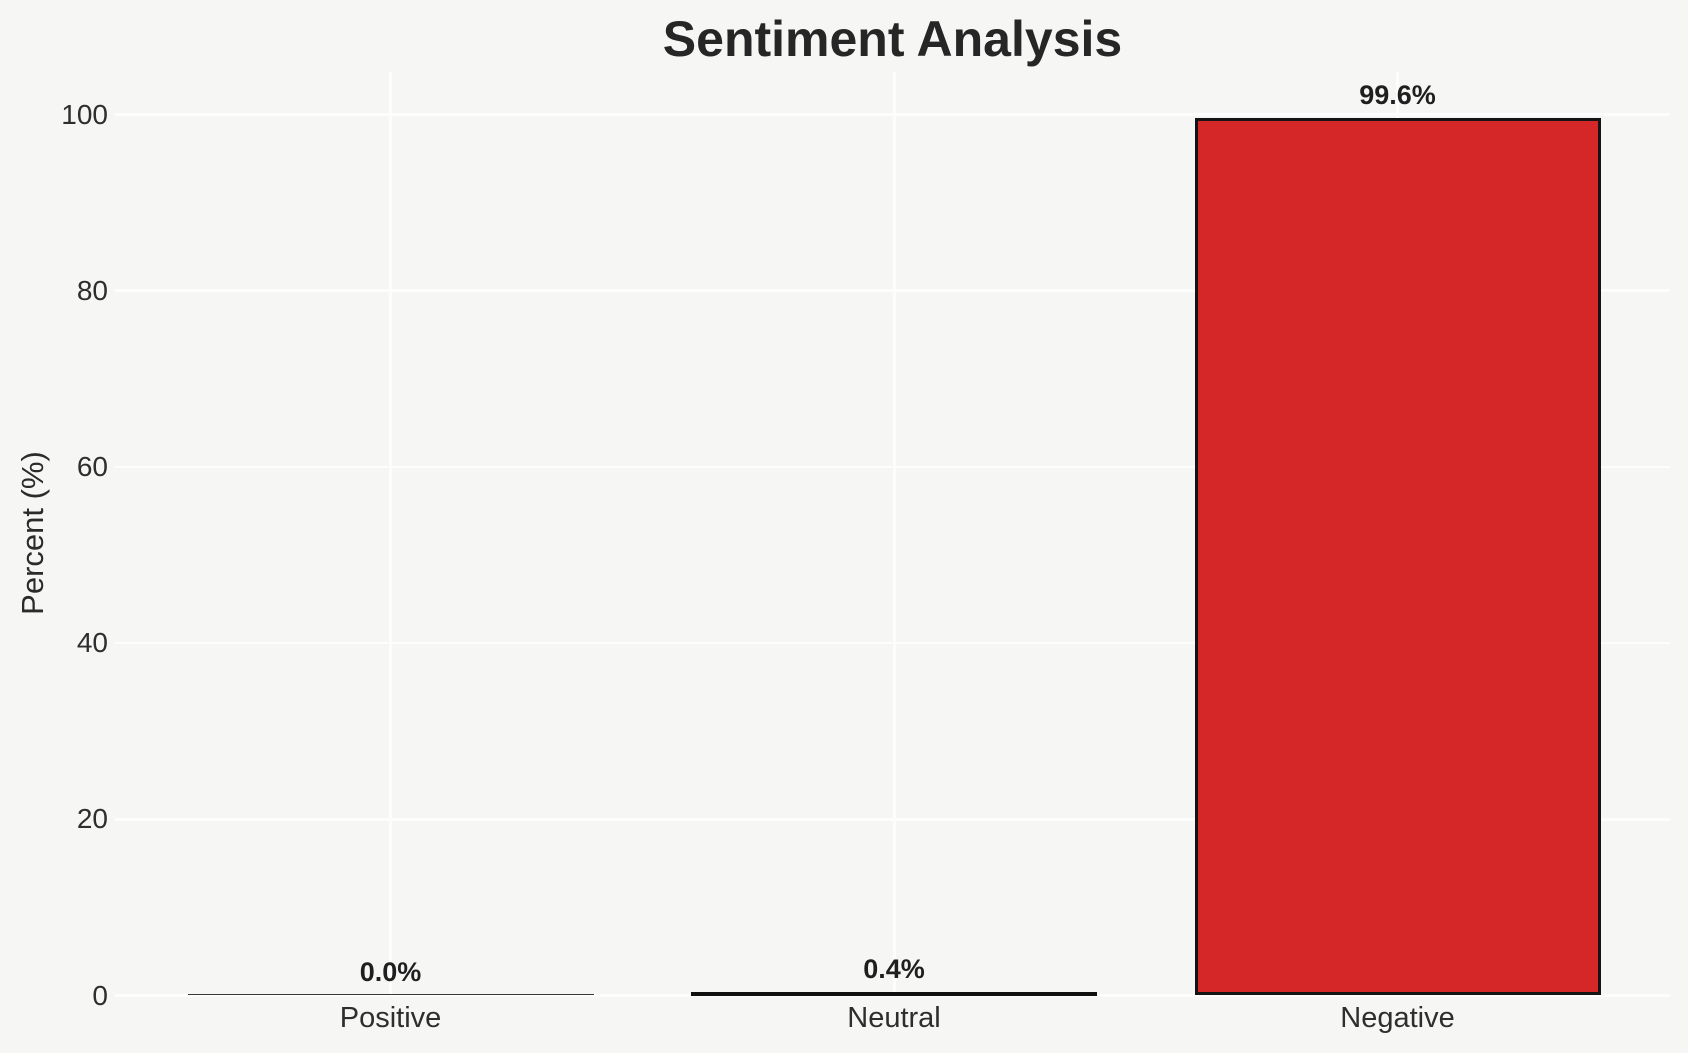 The image size is (1688, 1053). I want to click on bar-neutral, so click(894, 993).